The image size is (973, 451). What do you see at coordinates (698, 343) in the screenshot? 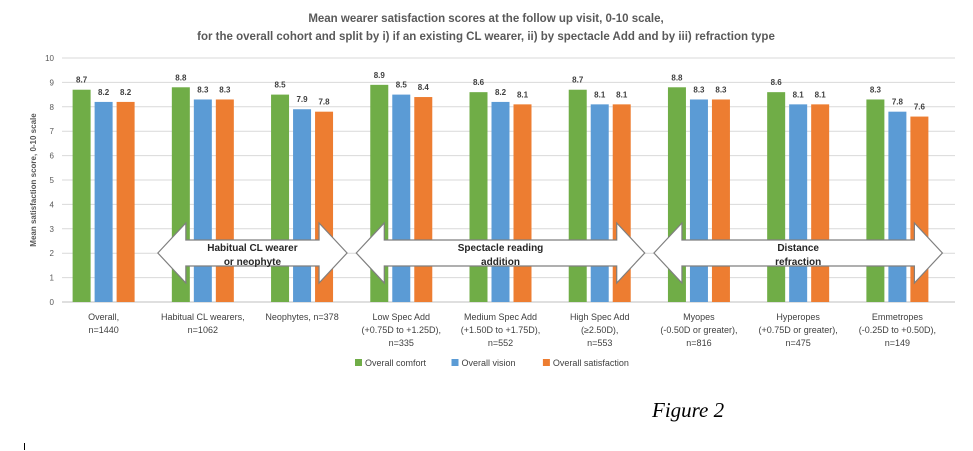
I see `x-tick-label: n=816` at bounding box center [698, 343].